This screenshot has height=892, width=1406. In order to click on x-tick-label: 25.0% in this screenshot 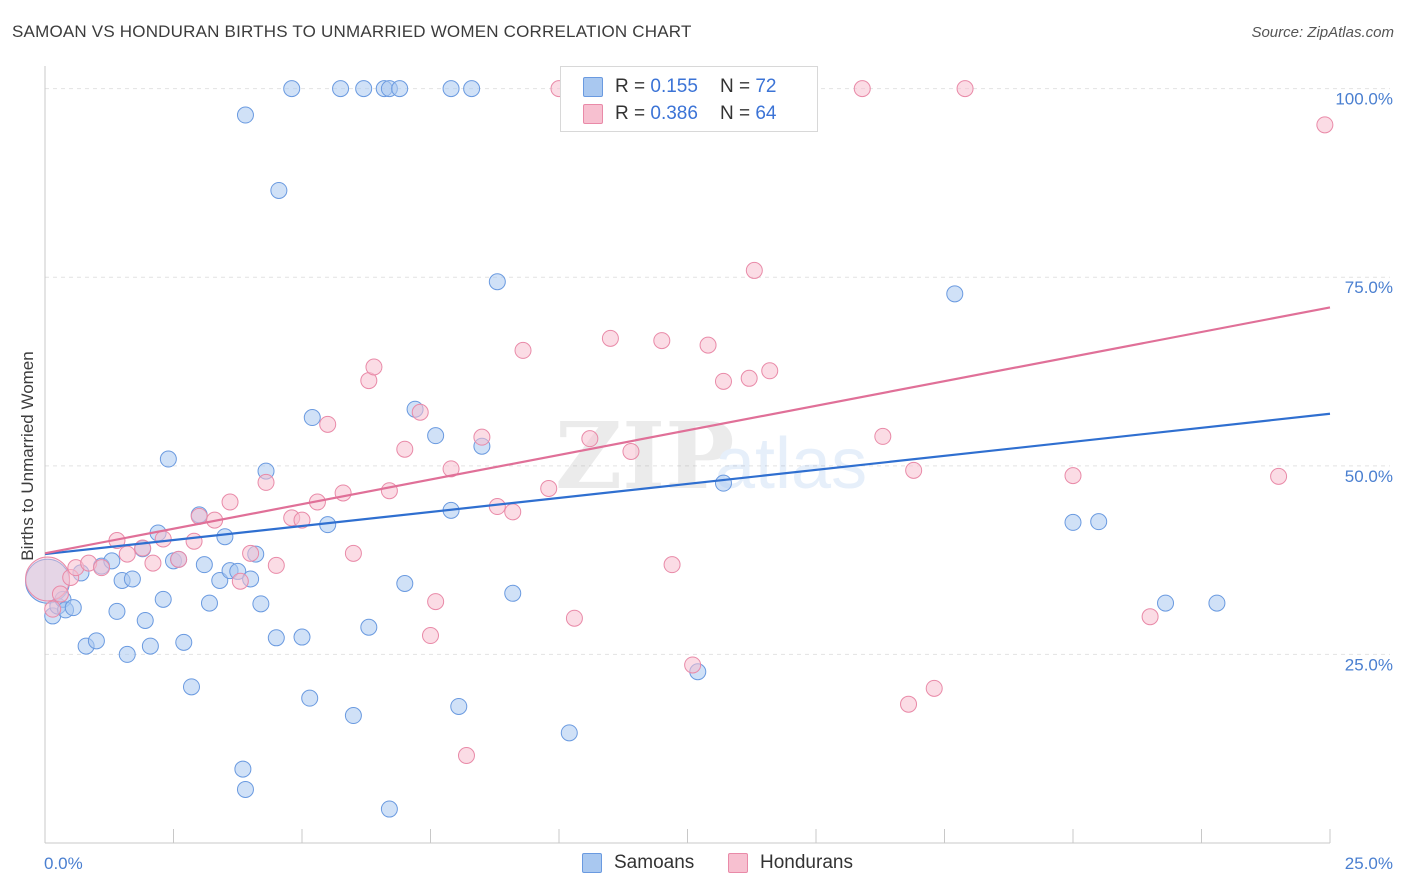, I will do `click(1369, 863)`.